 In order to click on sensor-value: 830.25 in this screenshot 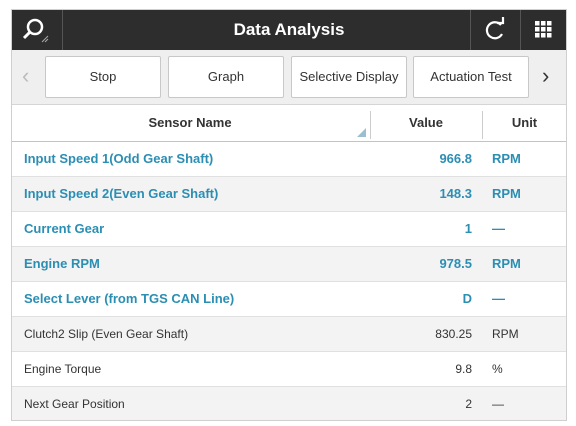, I will do `click(453, 334)`.